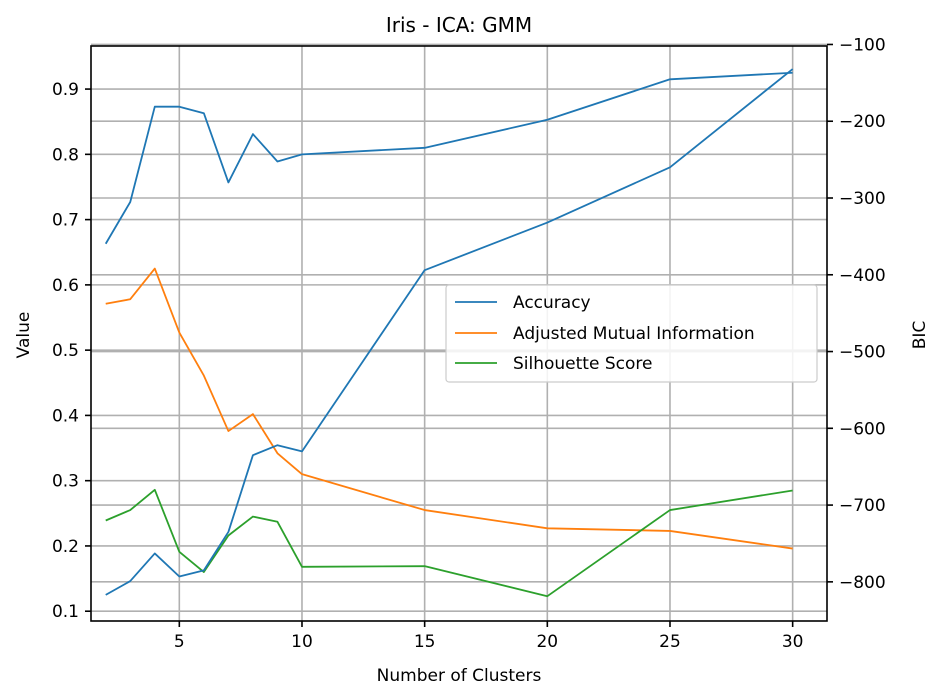  I want to click on y-tick-label: 0.8, so click(65, 155).